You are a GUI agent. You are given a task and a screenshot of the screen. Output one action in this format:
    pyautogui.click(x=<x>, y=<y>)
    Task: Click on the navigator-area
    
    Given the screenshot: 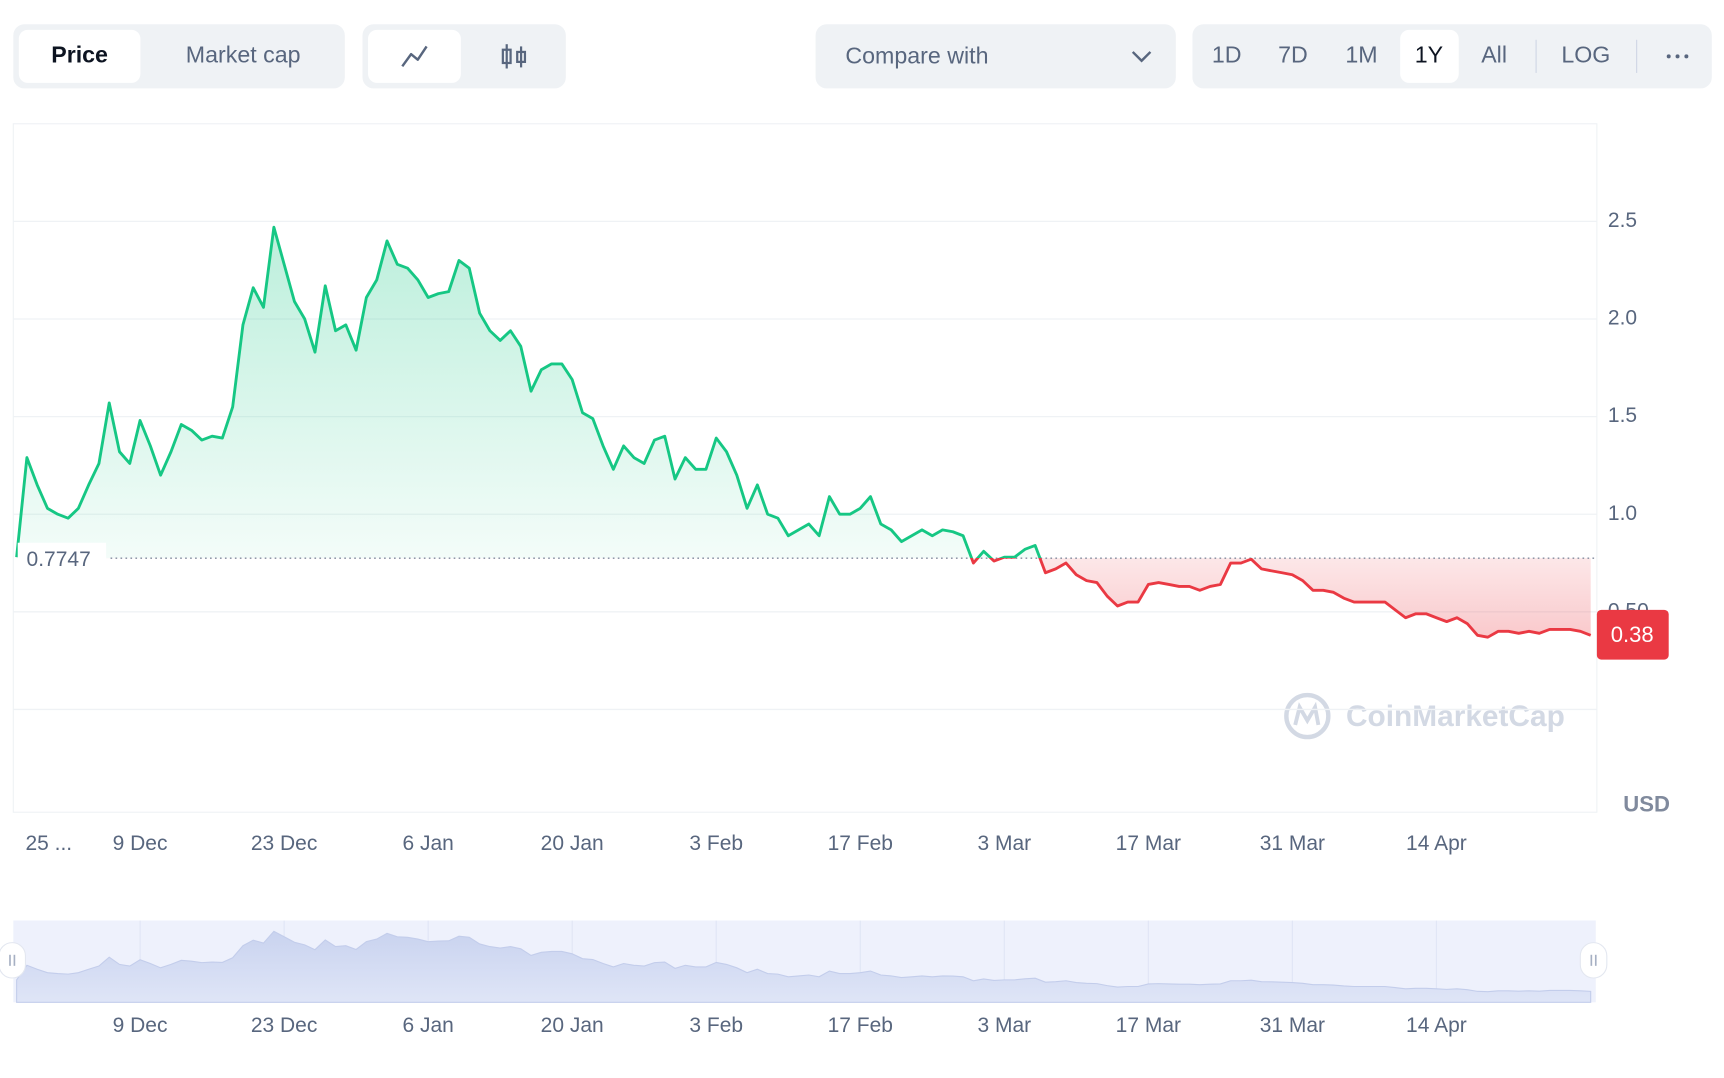 What is the action you would take?
    pyautogui.click(x=804, y=966)
    